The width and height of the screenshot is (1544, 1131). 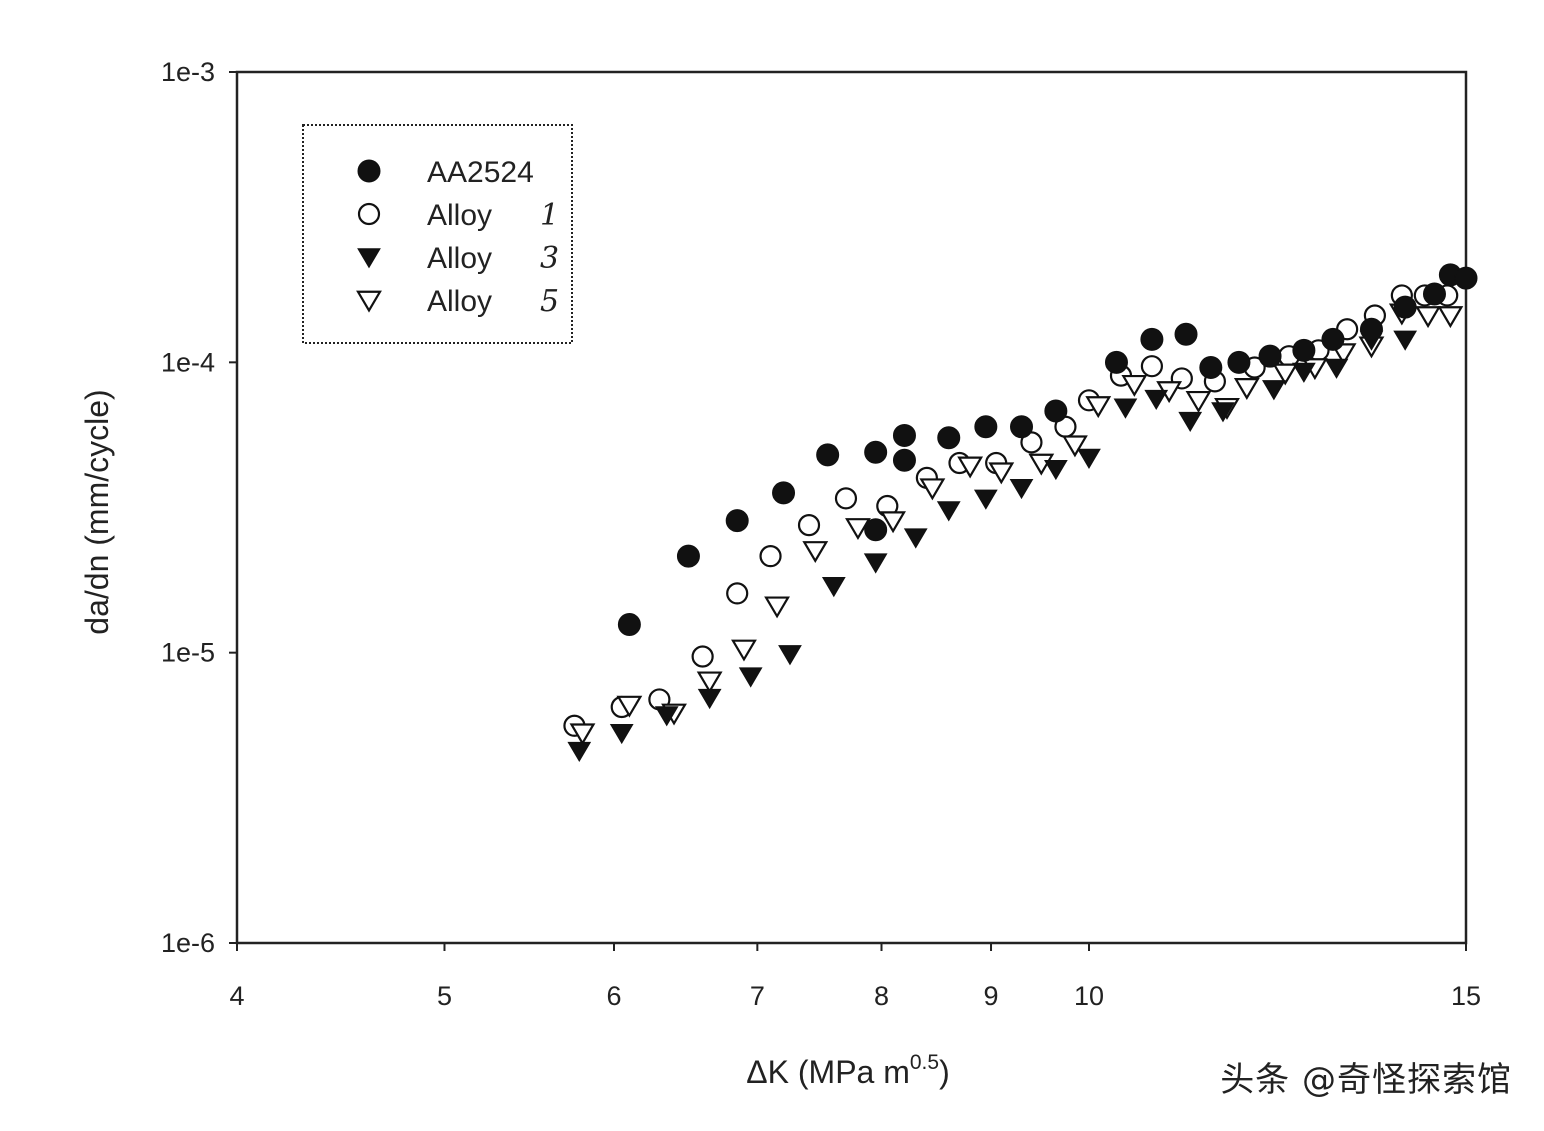 I want to click on legend: AA2524 Alloy 1 Alloy 3 Alloy 5, so click(x=437, y=234).